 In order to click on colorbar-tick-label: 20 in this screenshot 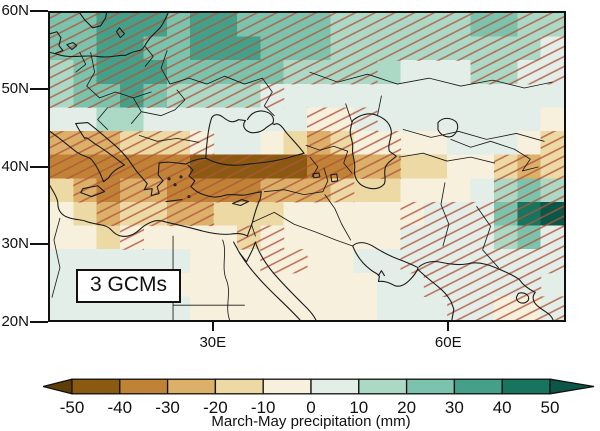, I will do `click(407, 407)`.